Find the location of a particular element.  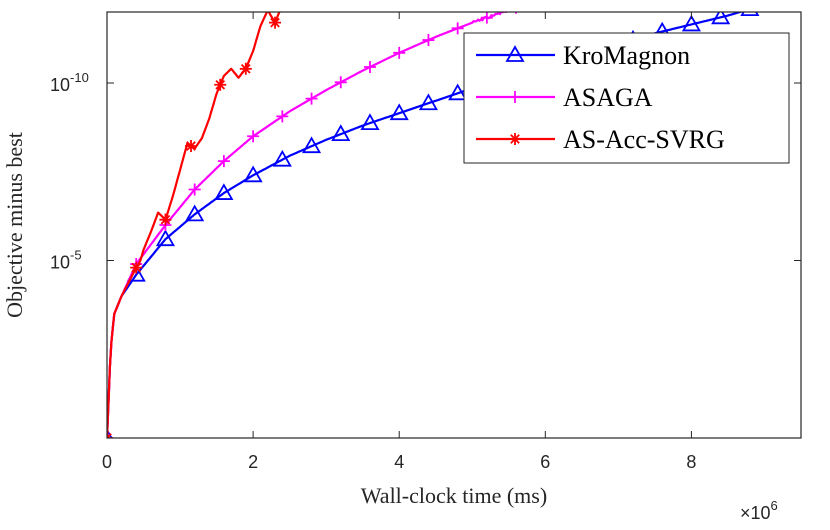

x-axis-label: Wall-clock time (ms) is located at coordinates (454, 495).